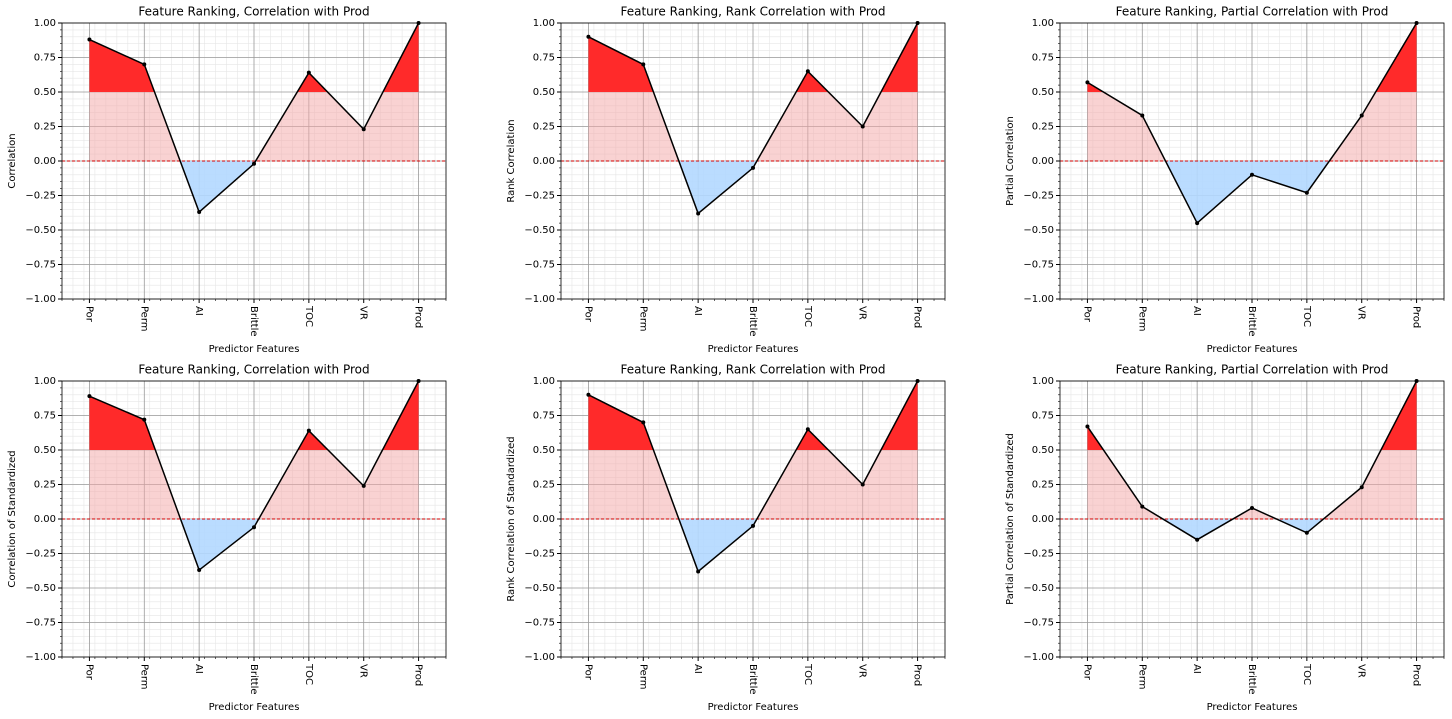 The width and height of the screenshot is (1452, 719). What do you see at coordinates (1010, 161) in the screenshot?
I see `y-axis-label: Partial Correlation` at bounding box center [1010, 161].